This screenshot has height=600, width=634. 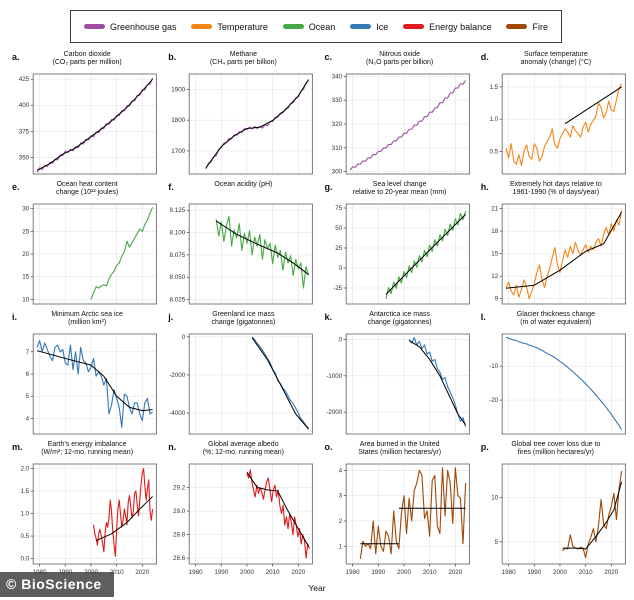 What do you see at coordinates (179, 511) in the screenshot?
I see `y-tick-label: 29.0` at bounding box center [179, 511].